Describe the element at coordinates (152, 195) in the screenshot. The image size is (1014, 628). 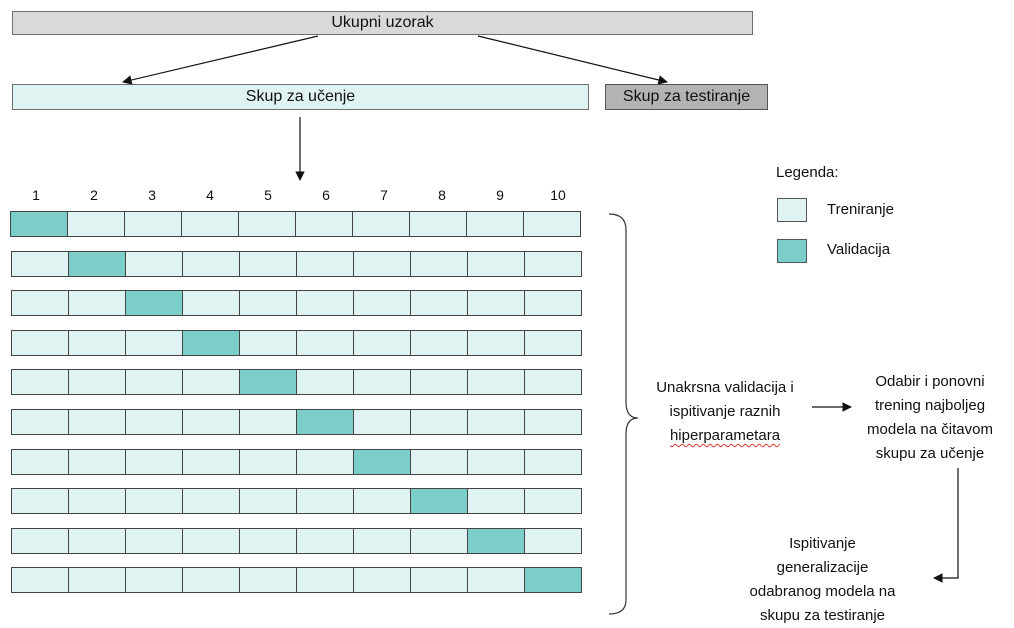
I see `fold-number: 3` at that location.